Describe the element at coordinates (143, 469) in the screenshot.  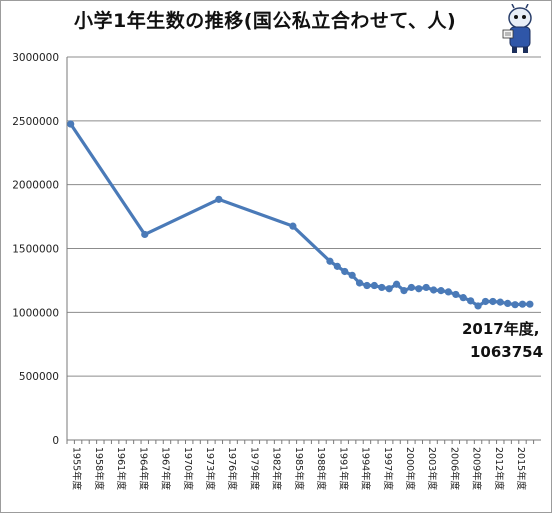
I see `x-tick-label: 1964年度` at that location.